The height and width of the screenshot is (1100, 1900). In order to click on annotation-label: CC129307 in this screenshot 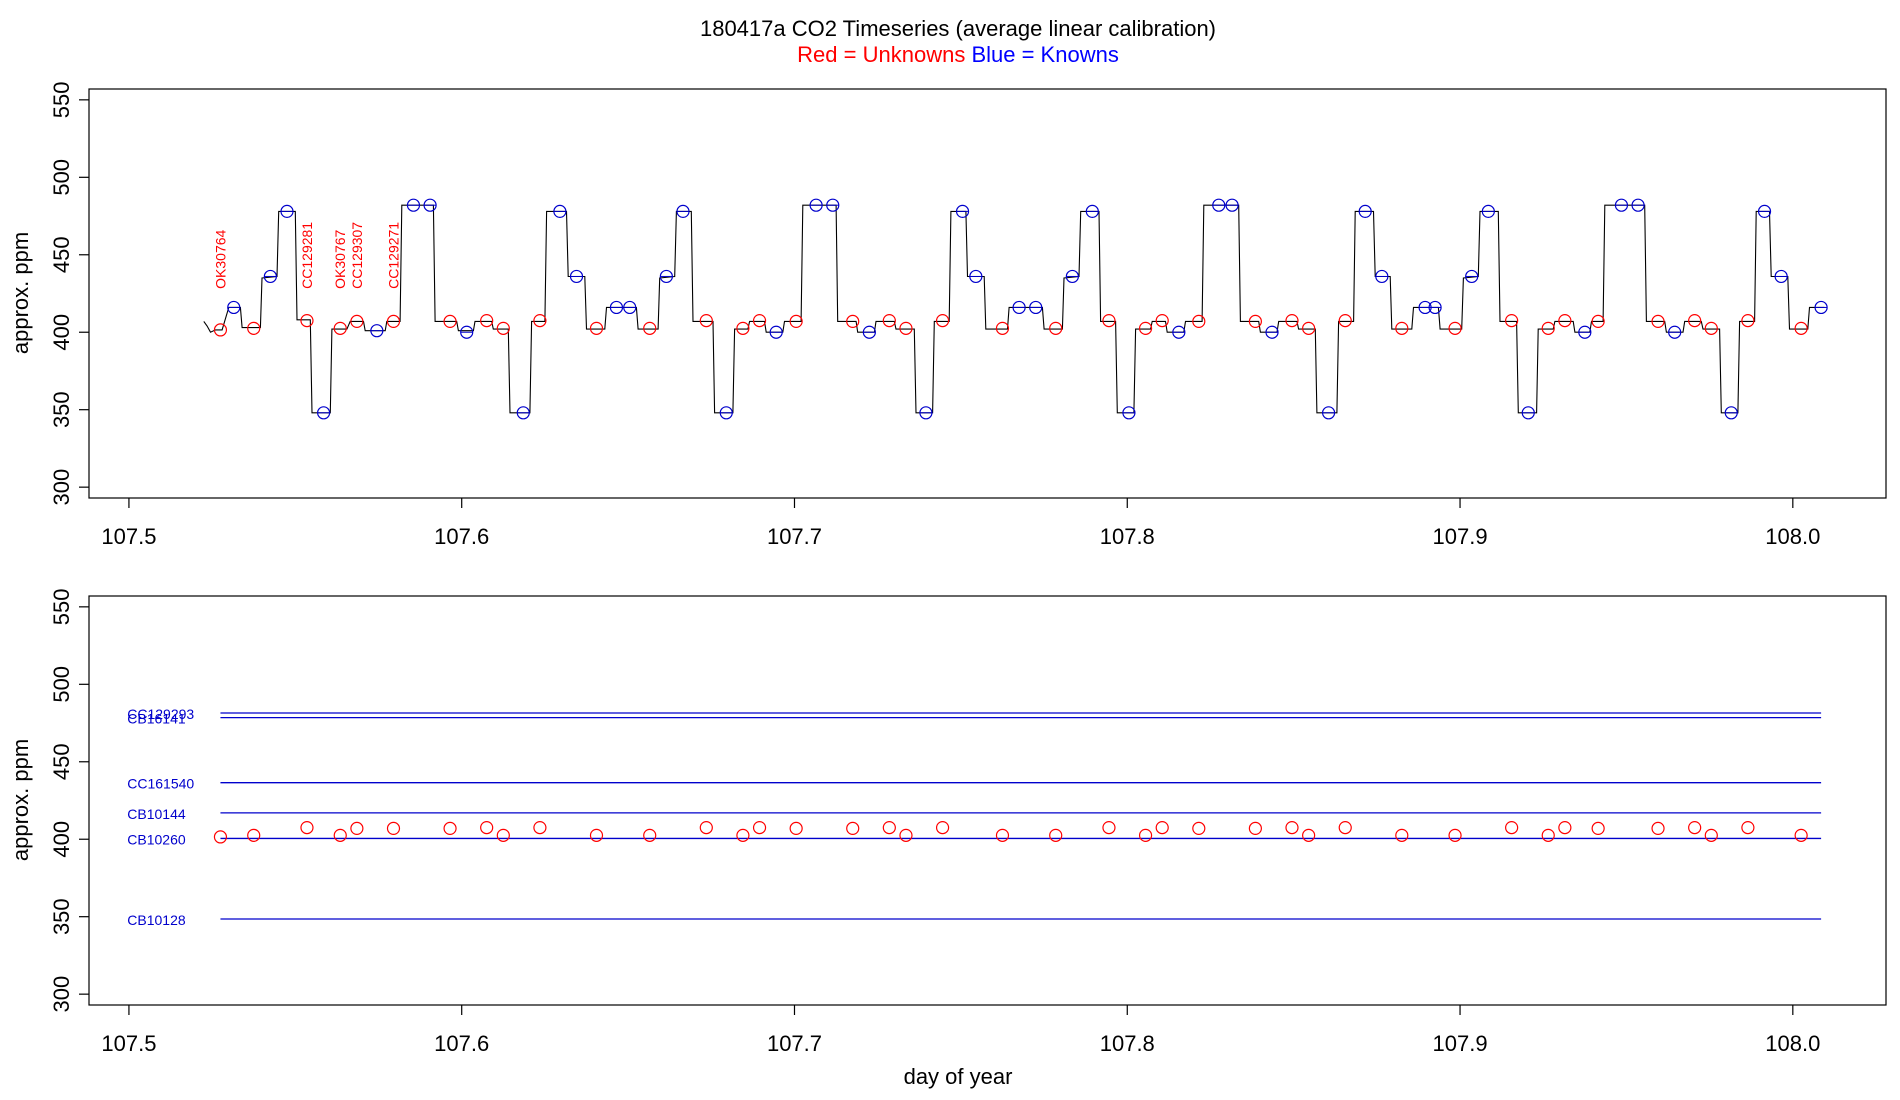, I will do `click(357, 255)`.